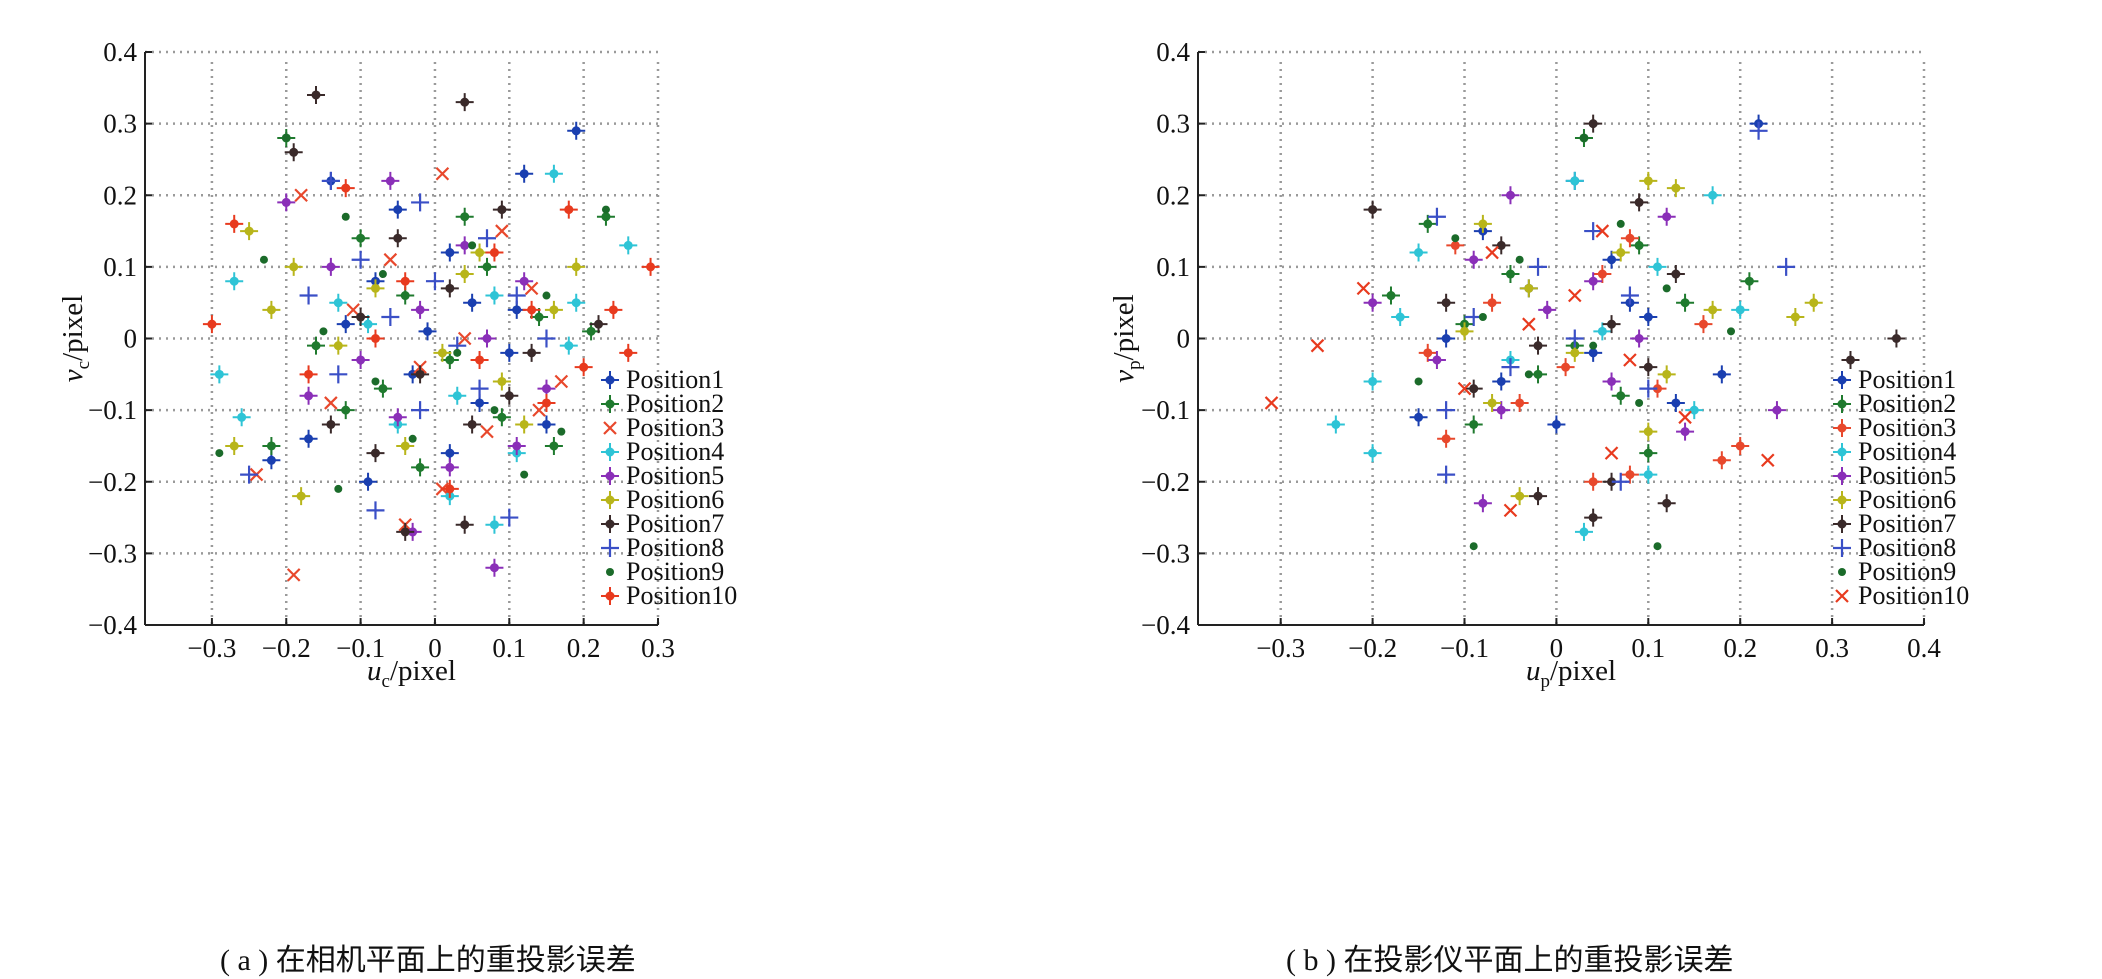 The height and width of the screenshot is (979, 2102). What do you see at coordinates (1134, 365) in the screenshot?
I see `y-axis-label-sub: p` at bounding box center [1134, 365].